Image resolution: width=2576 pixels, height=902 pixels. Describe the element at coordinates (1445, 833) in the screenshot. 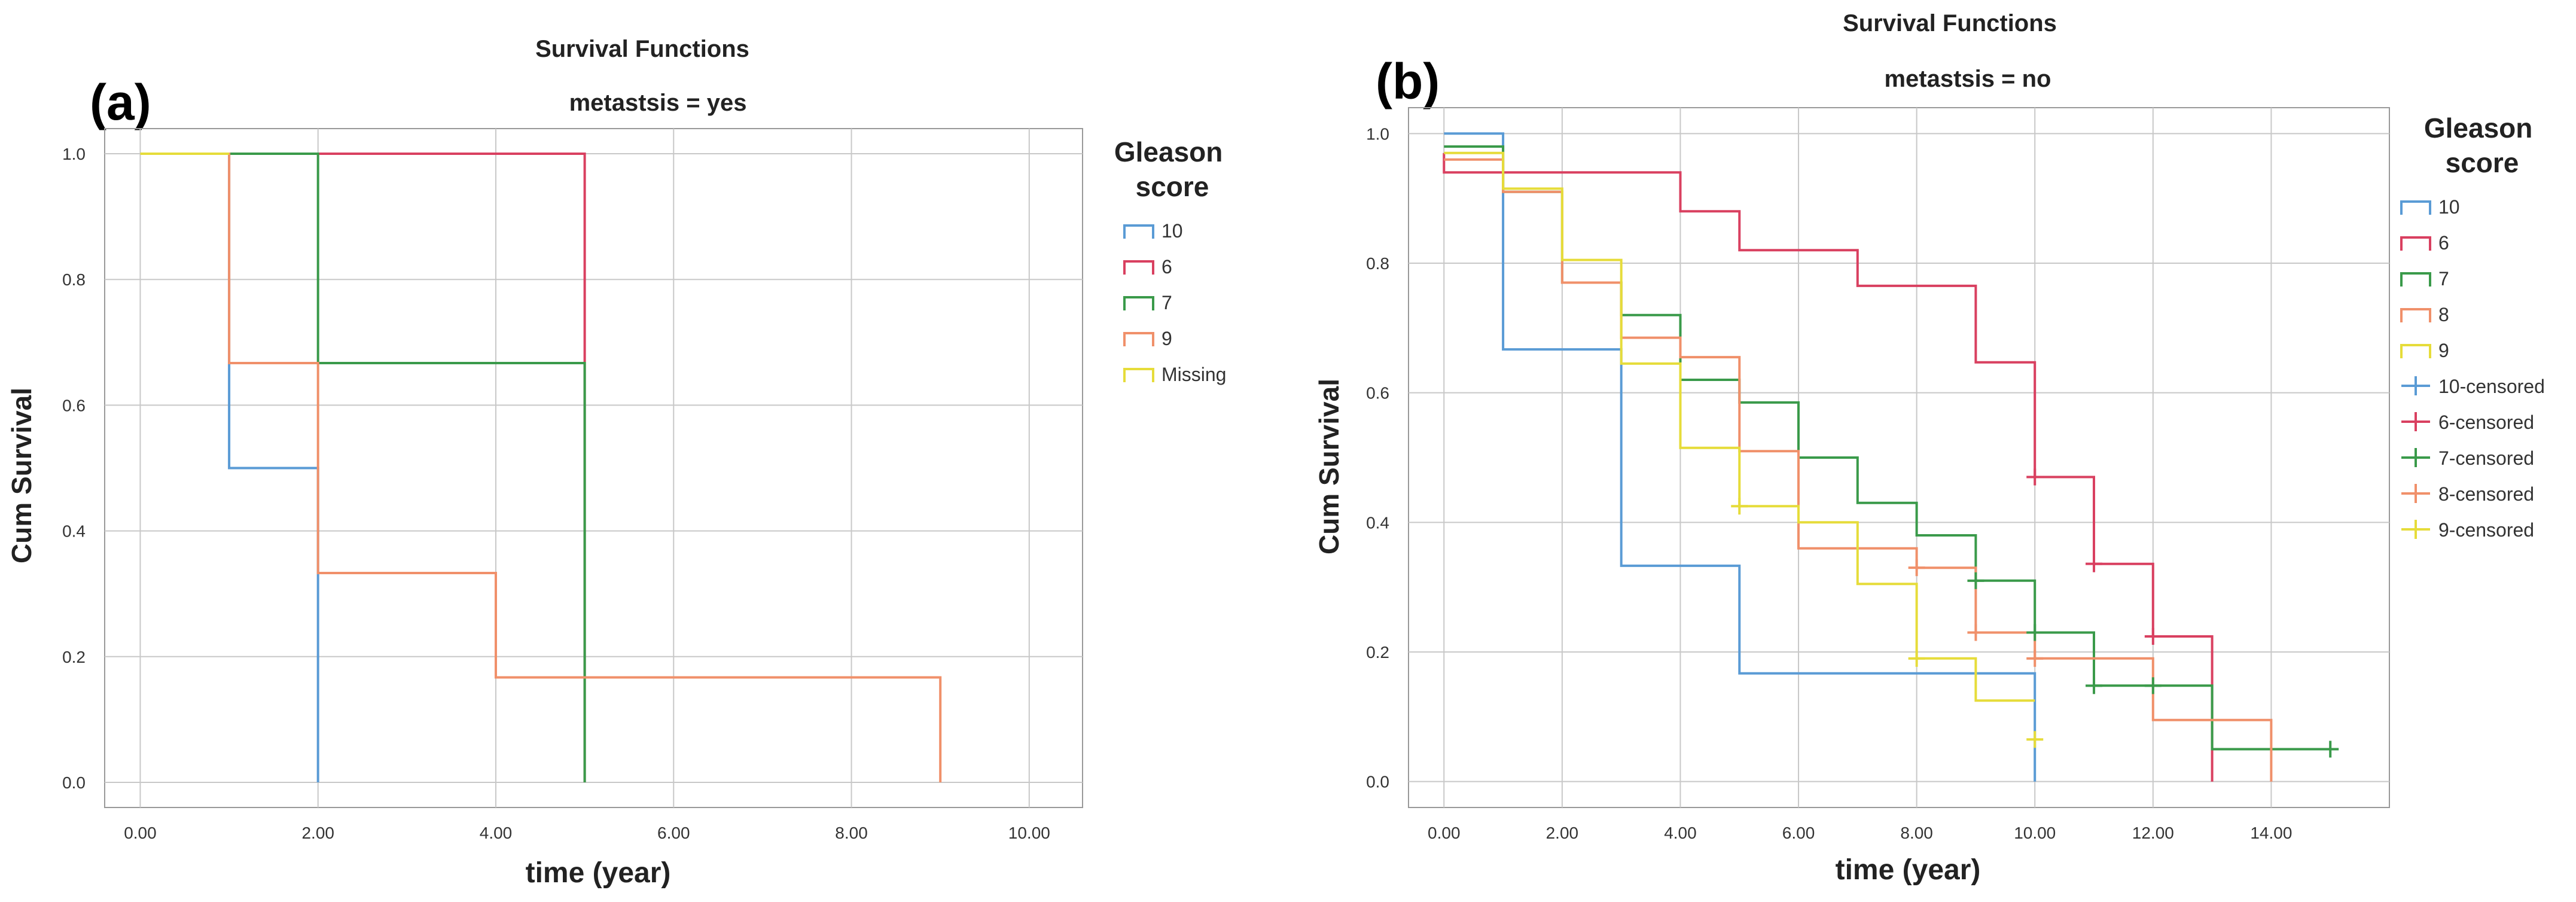

I see `panel-b-x-tick-label: 0.00` at that location.